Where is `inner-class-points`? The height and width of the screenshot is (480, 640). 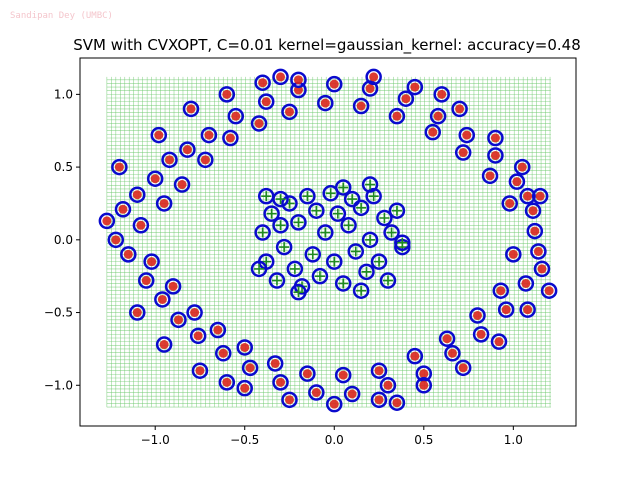 inner-class-points is located at coordinates (330, 238).